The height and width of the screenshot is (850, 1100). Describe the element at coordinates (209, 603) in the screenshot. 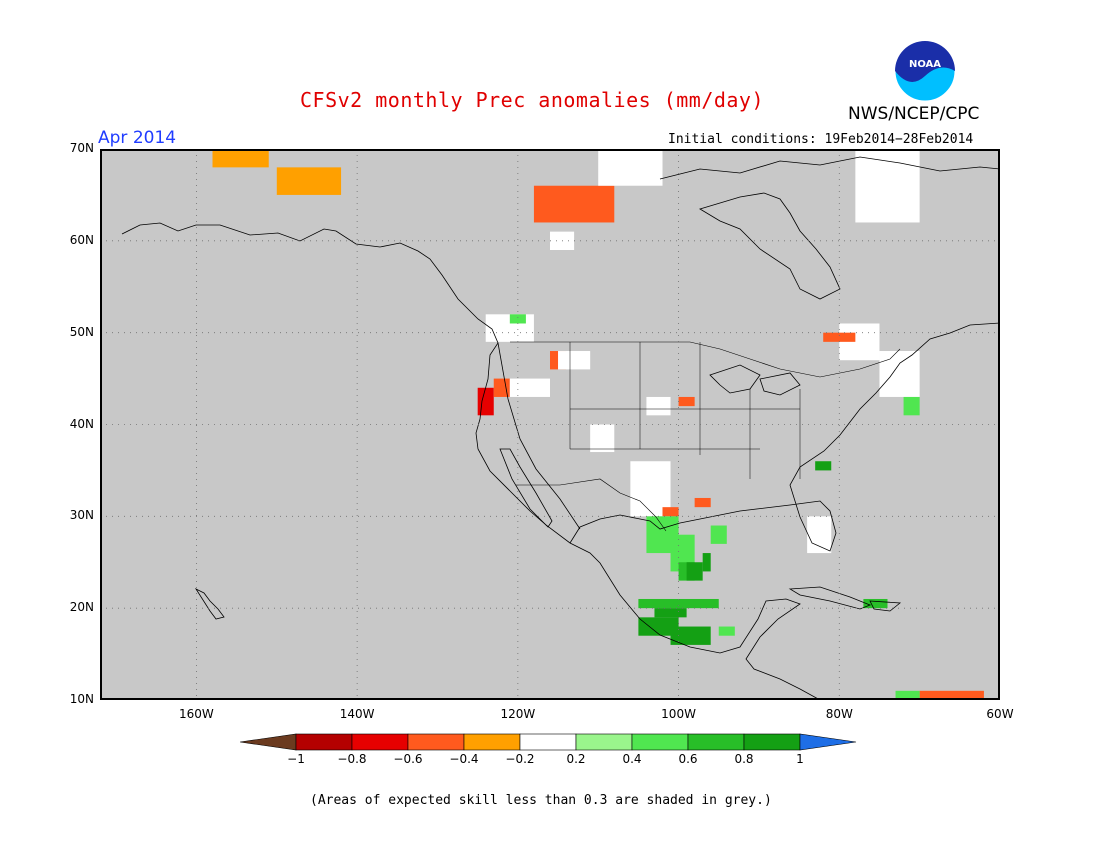

I see `hawaii` at that location.